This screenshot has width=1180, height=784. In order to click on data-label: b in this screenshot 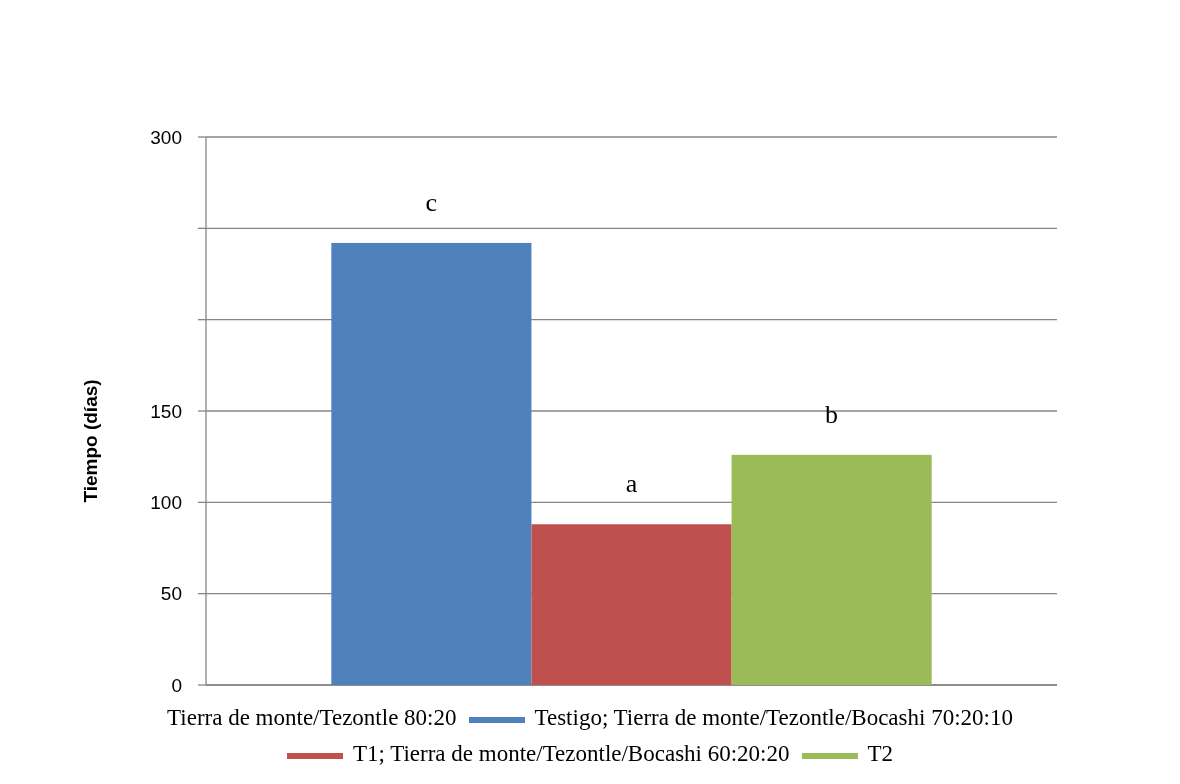, I will do `click(832, 414)`.